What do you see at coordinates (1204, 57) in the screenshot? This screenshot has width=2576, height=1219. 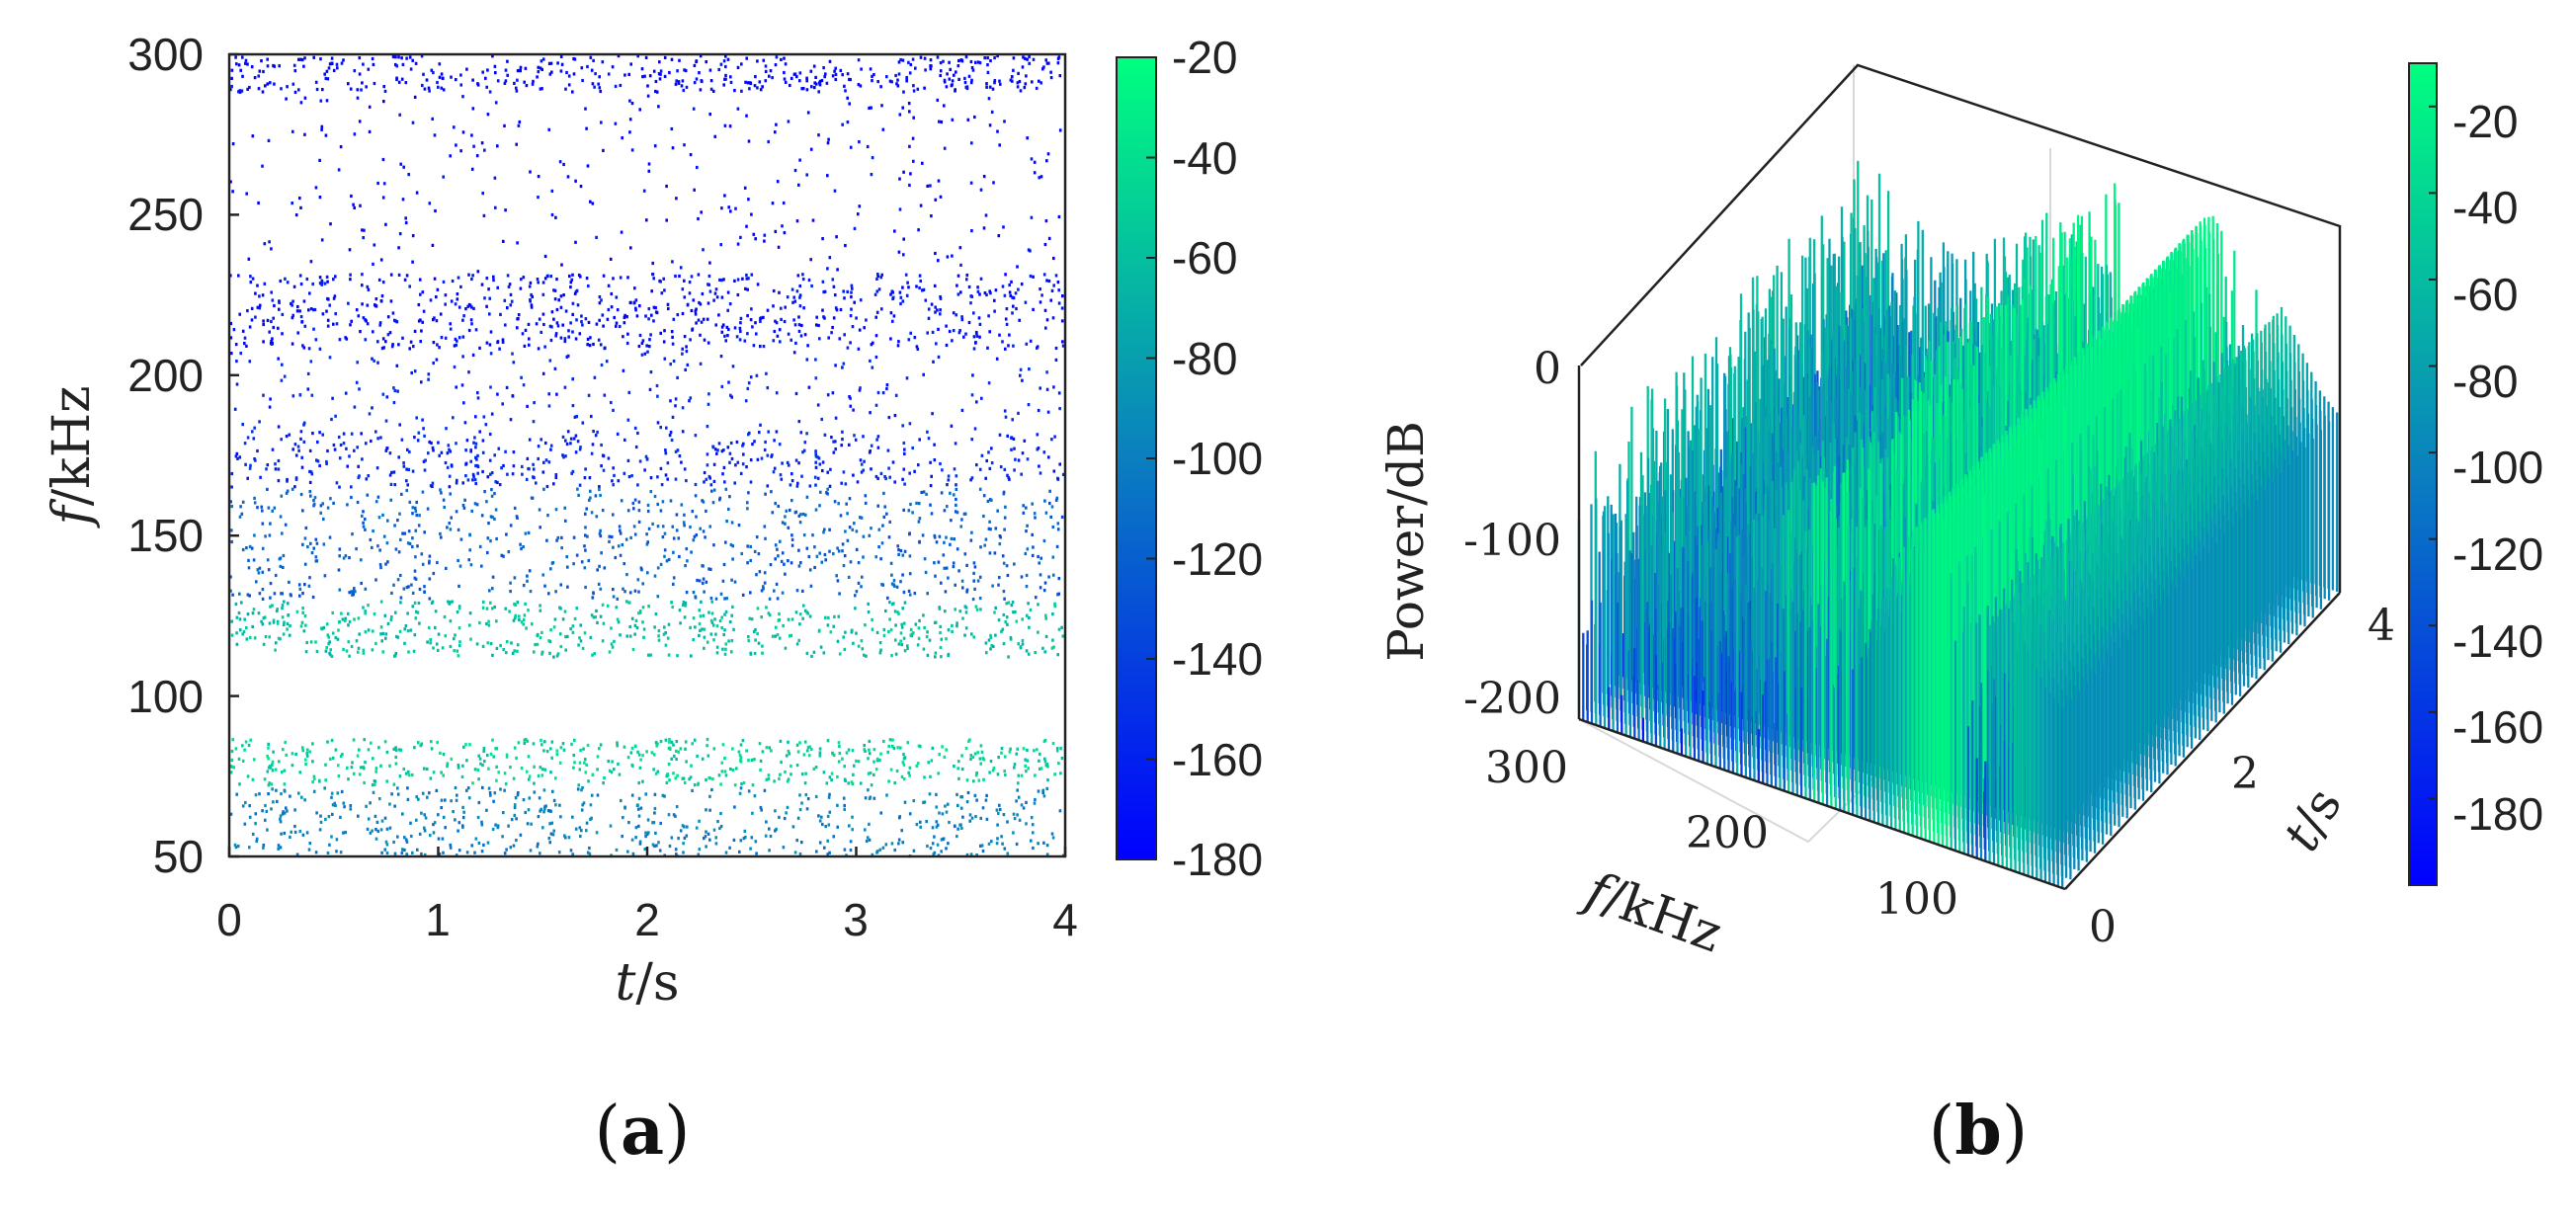 I see `colorbar-tick: -20` at bounding box center [1204, 57].